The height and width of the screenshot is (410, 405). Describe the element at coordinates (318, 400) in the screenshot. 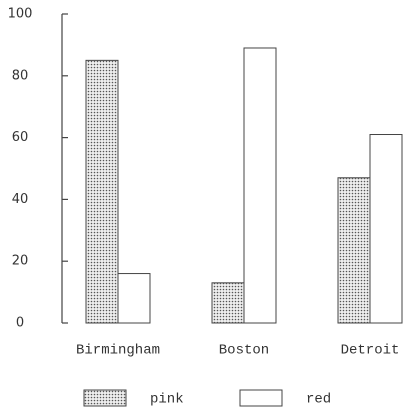

I see `legend-label: red` at that location.